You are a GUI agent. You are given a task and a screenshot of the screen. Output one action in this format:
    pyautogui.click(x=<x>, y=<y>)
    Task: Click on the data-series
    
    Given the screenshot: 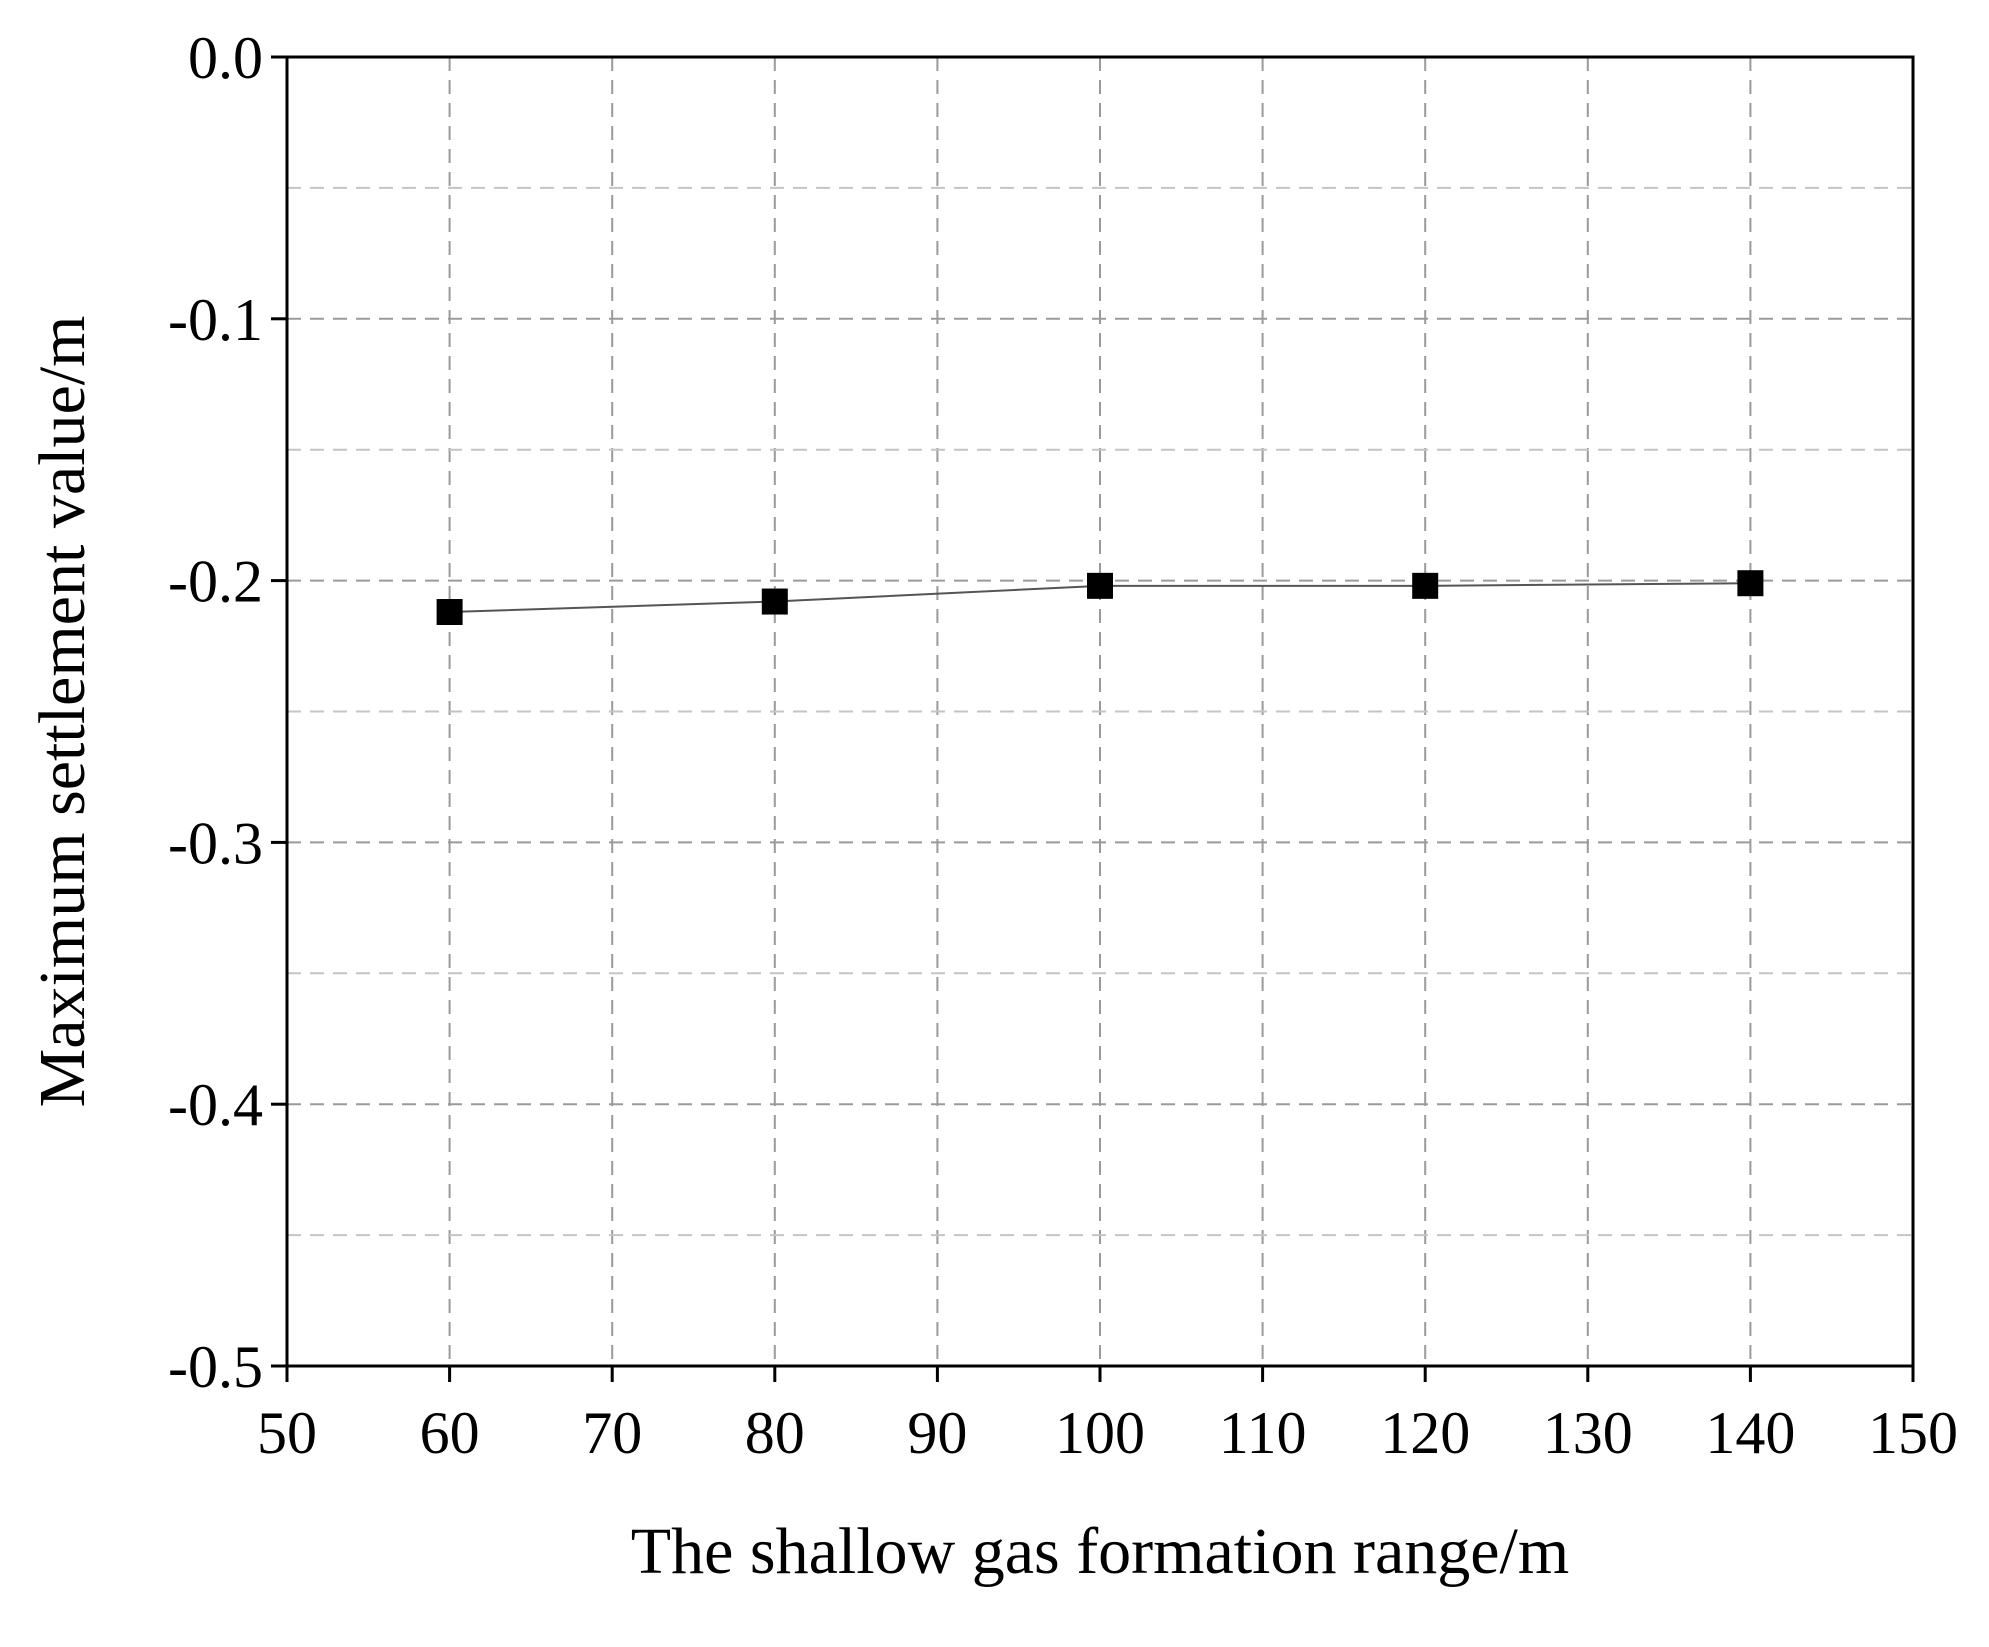 What is the action you would take?
    pyautogui.click(x=1100, y=598)
    